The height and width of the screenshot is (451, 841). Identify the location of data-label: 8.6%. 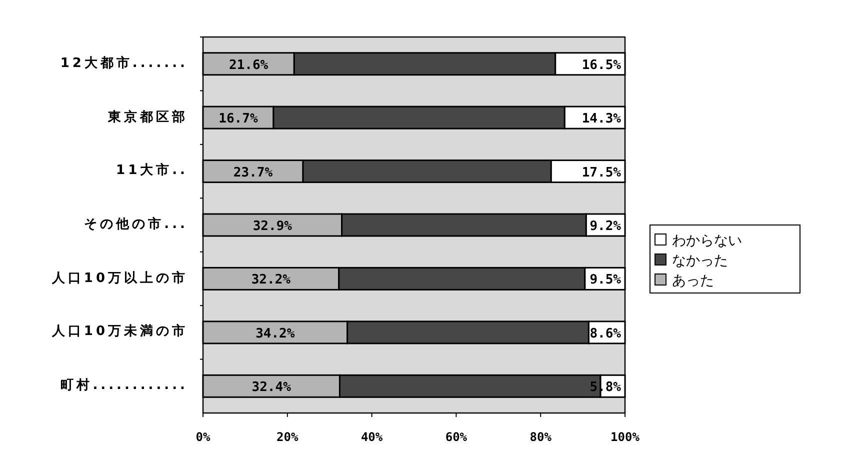
(606, 334).